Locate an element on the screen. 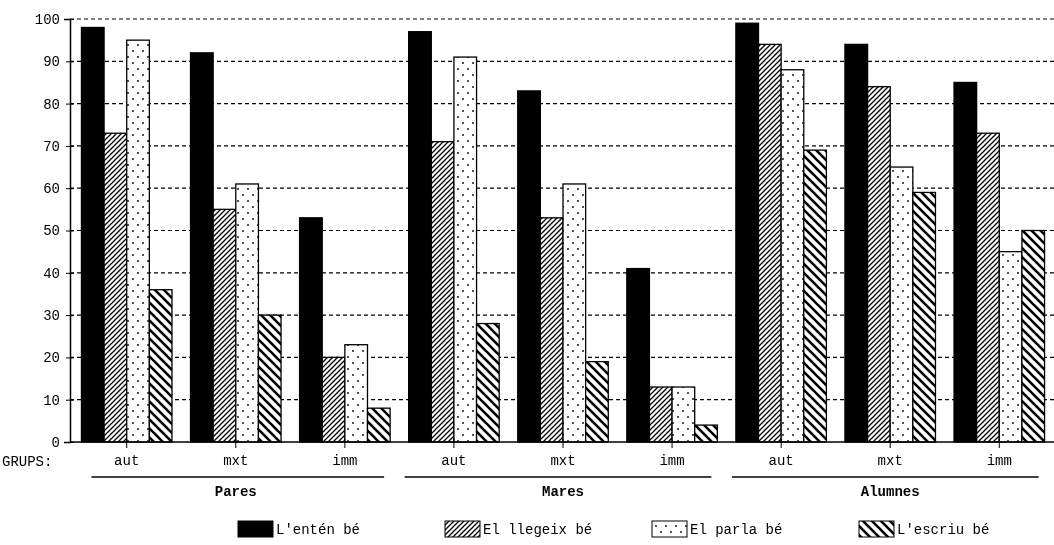 The width and height of the screenshot is (1054, 545). y-tick-label: 60 is located at coordinates (51, 189).